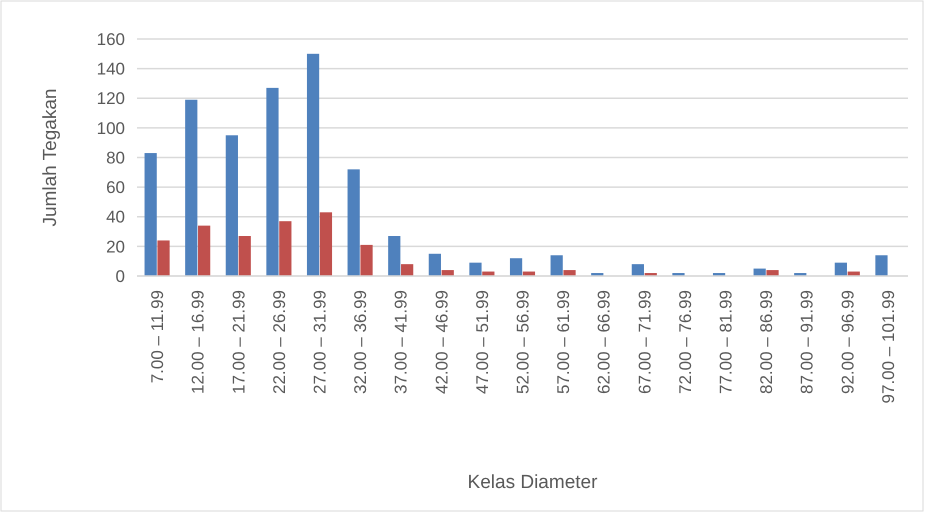  I want to click on y-tick-label: 0, so click(120, 276).